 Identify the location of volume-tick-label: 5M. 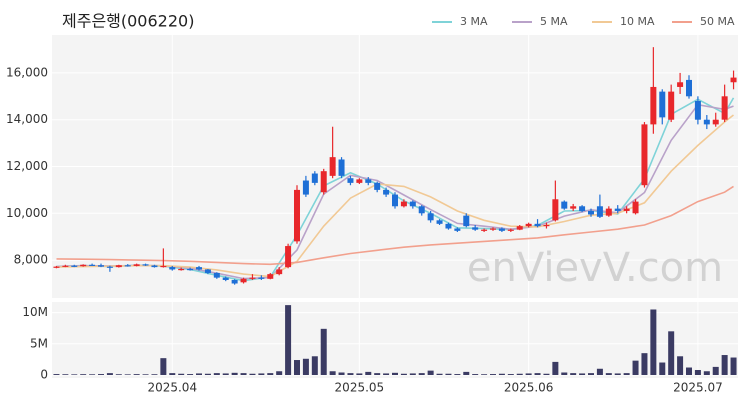
(39, 343).